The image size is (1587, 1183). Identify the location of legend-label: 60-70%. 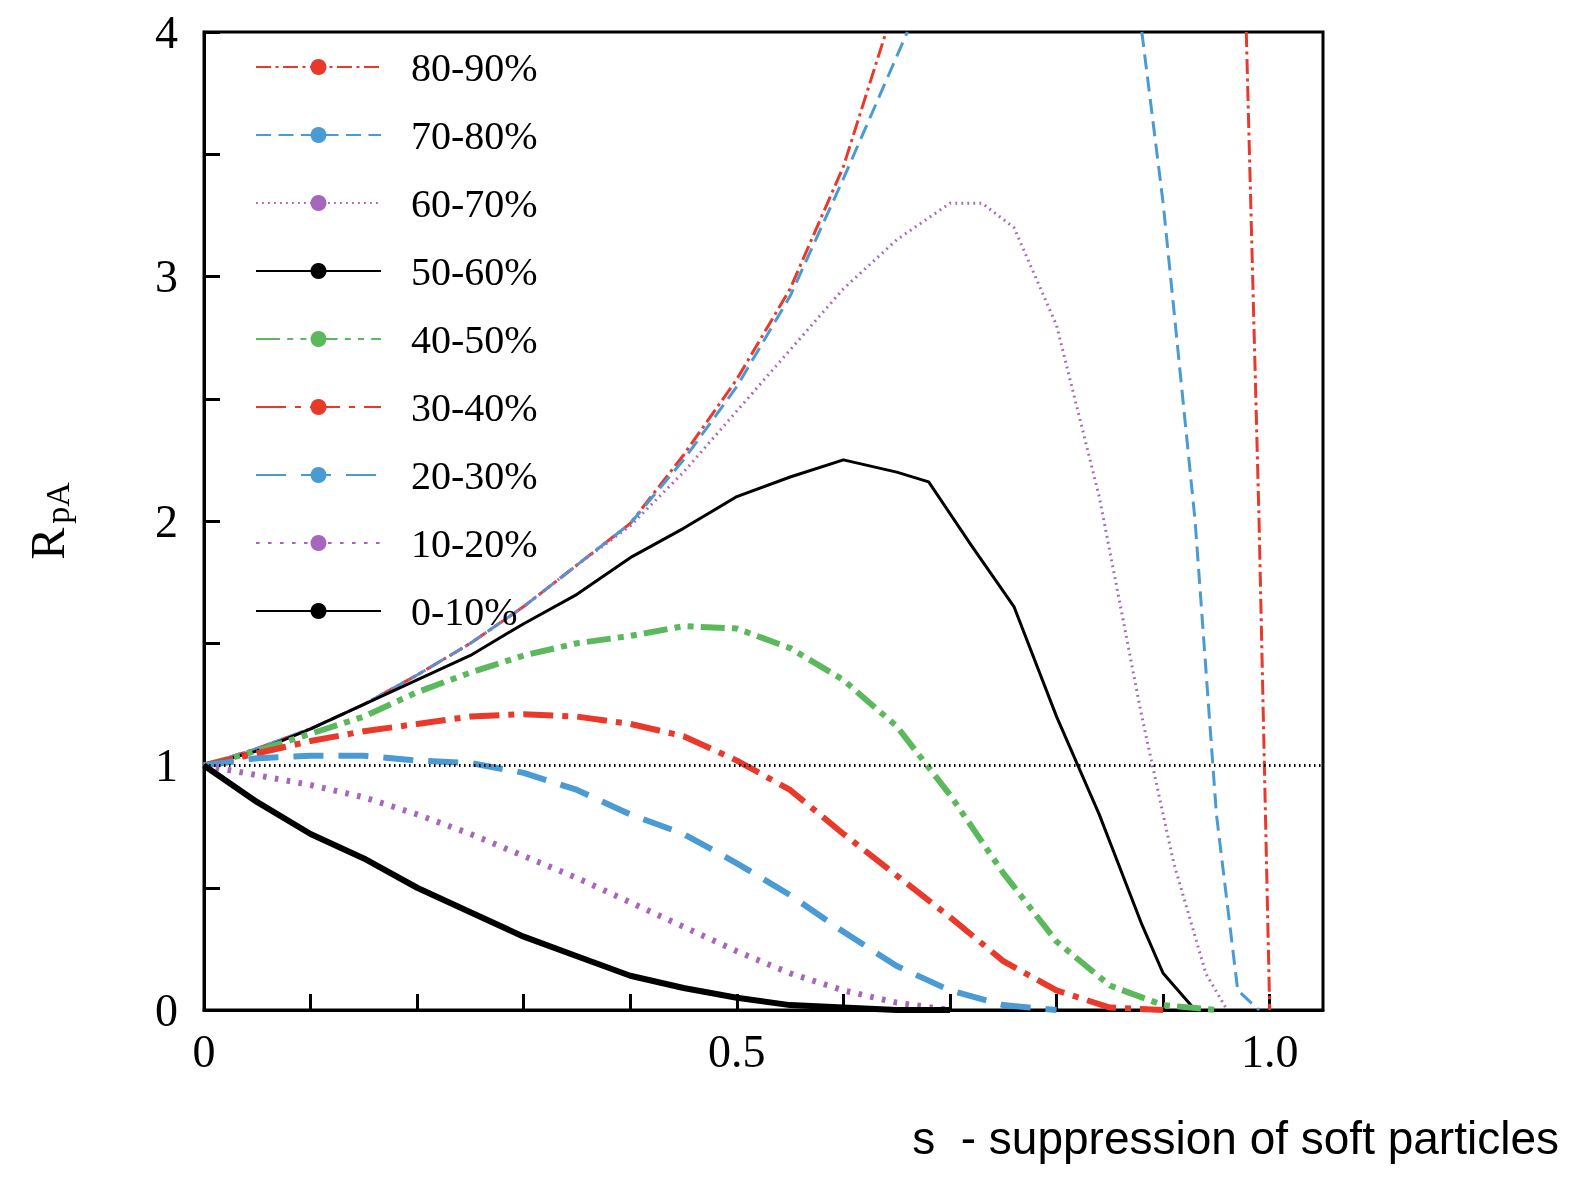
(474, 203).